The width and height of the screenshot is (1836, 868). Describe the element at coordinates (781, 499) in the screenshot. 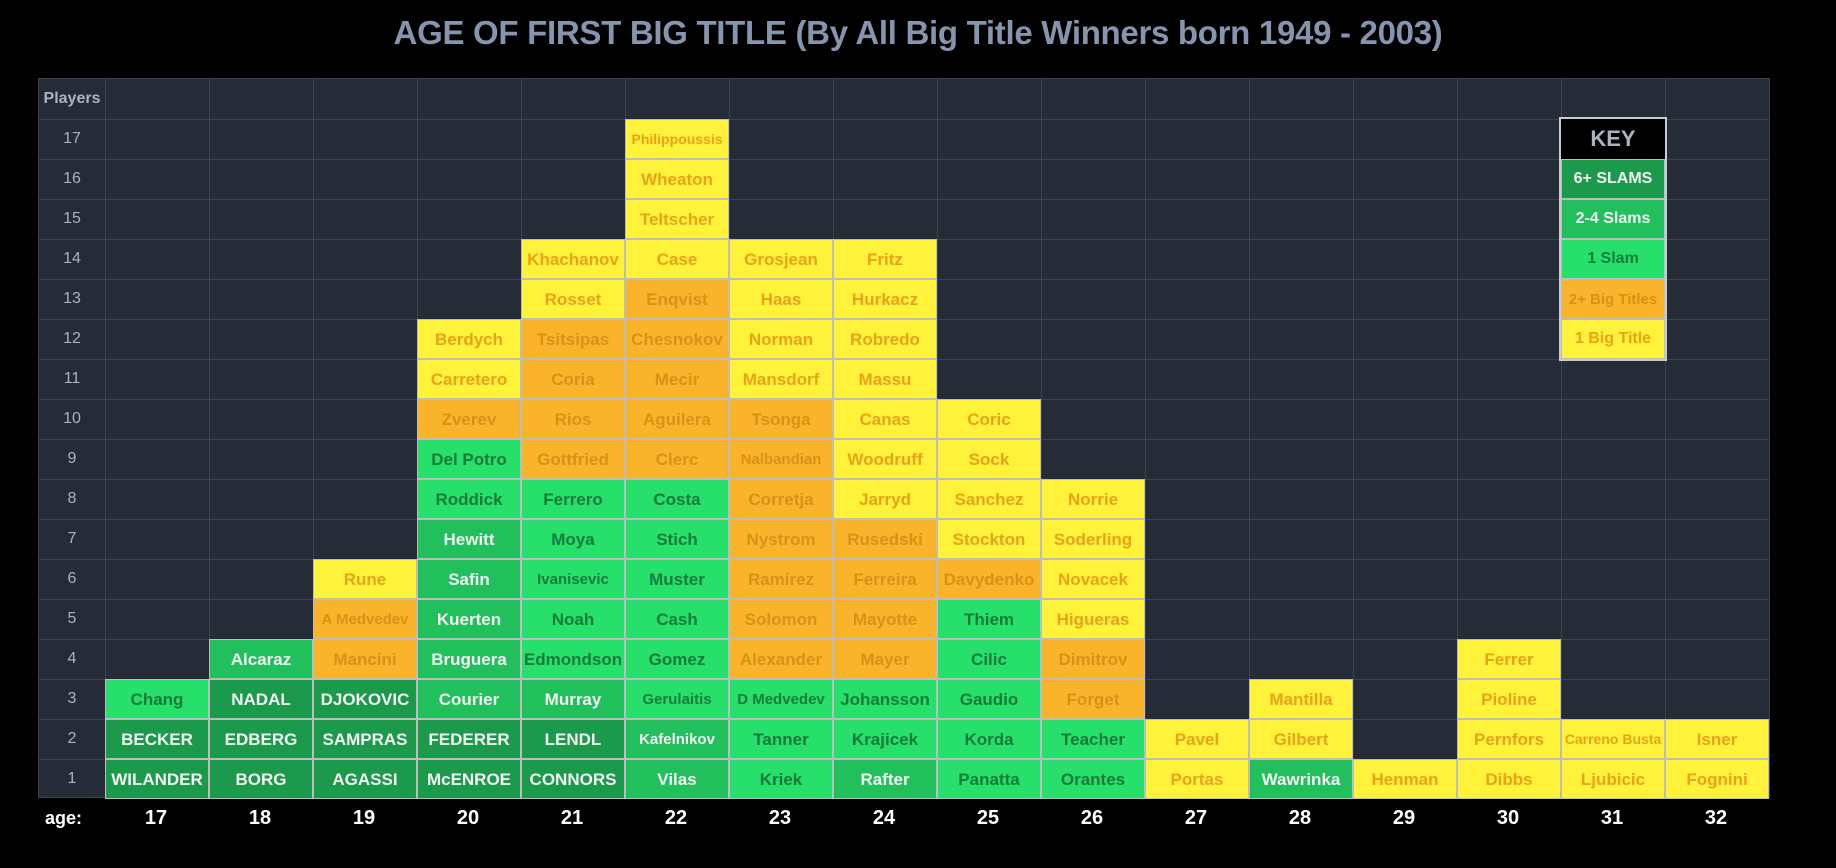

I see `player-cell: Corretja` at that location.